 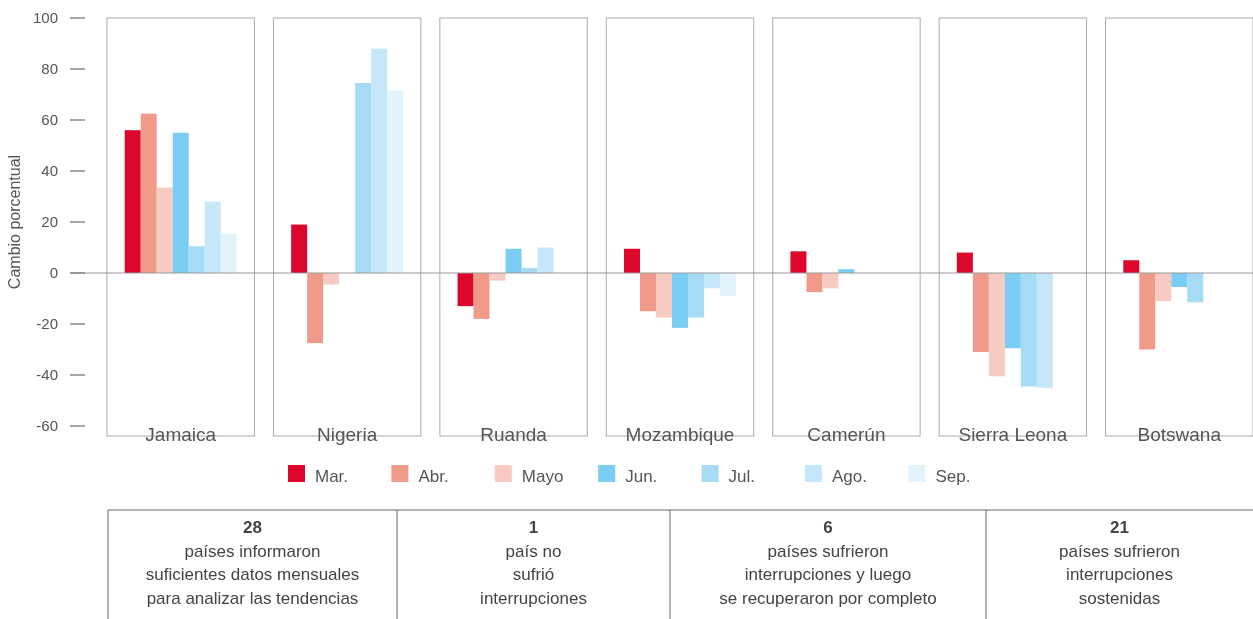 I want to click on legend-label: Sep., so click(x=953, y=476).